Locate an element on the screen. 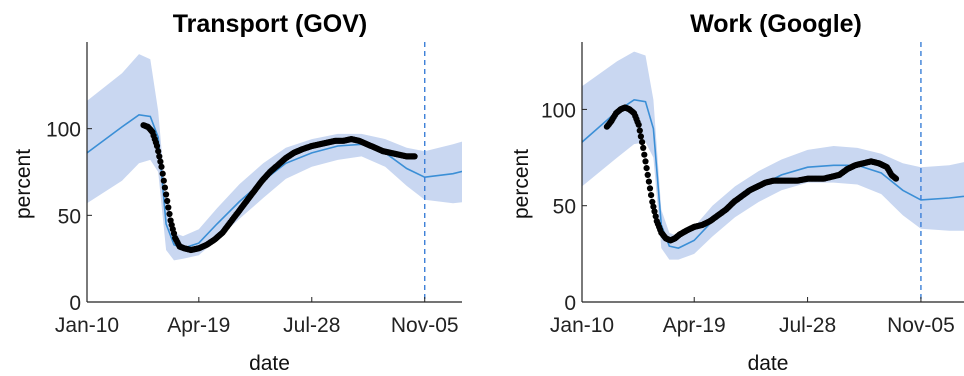 The width and height of the screenshot is (964, 376). chart-title: Work (Google) is located at coordinates (776, 24).